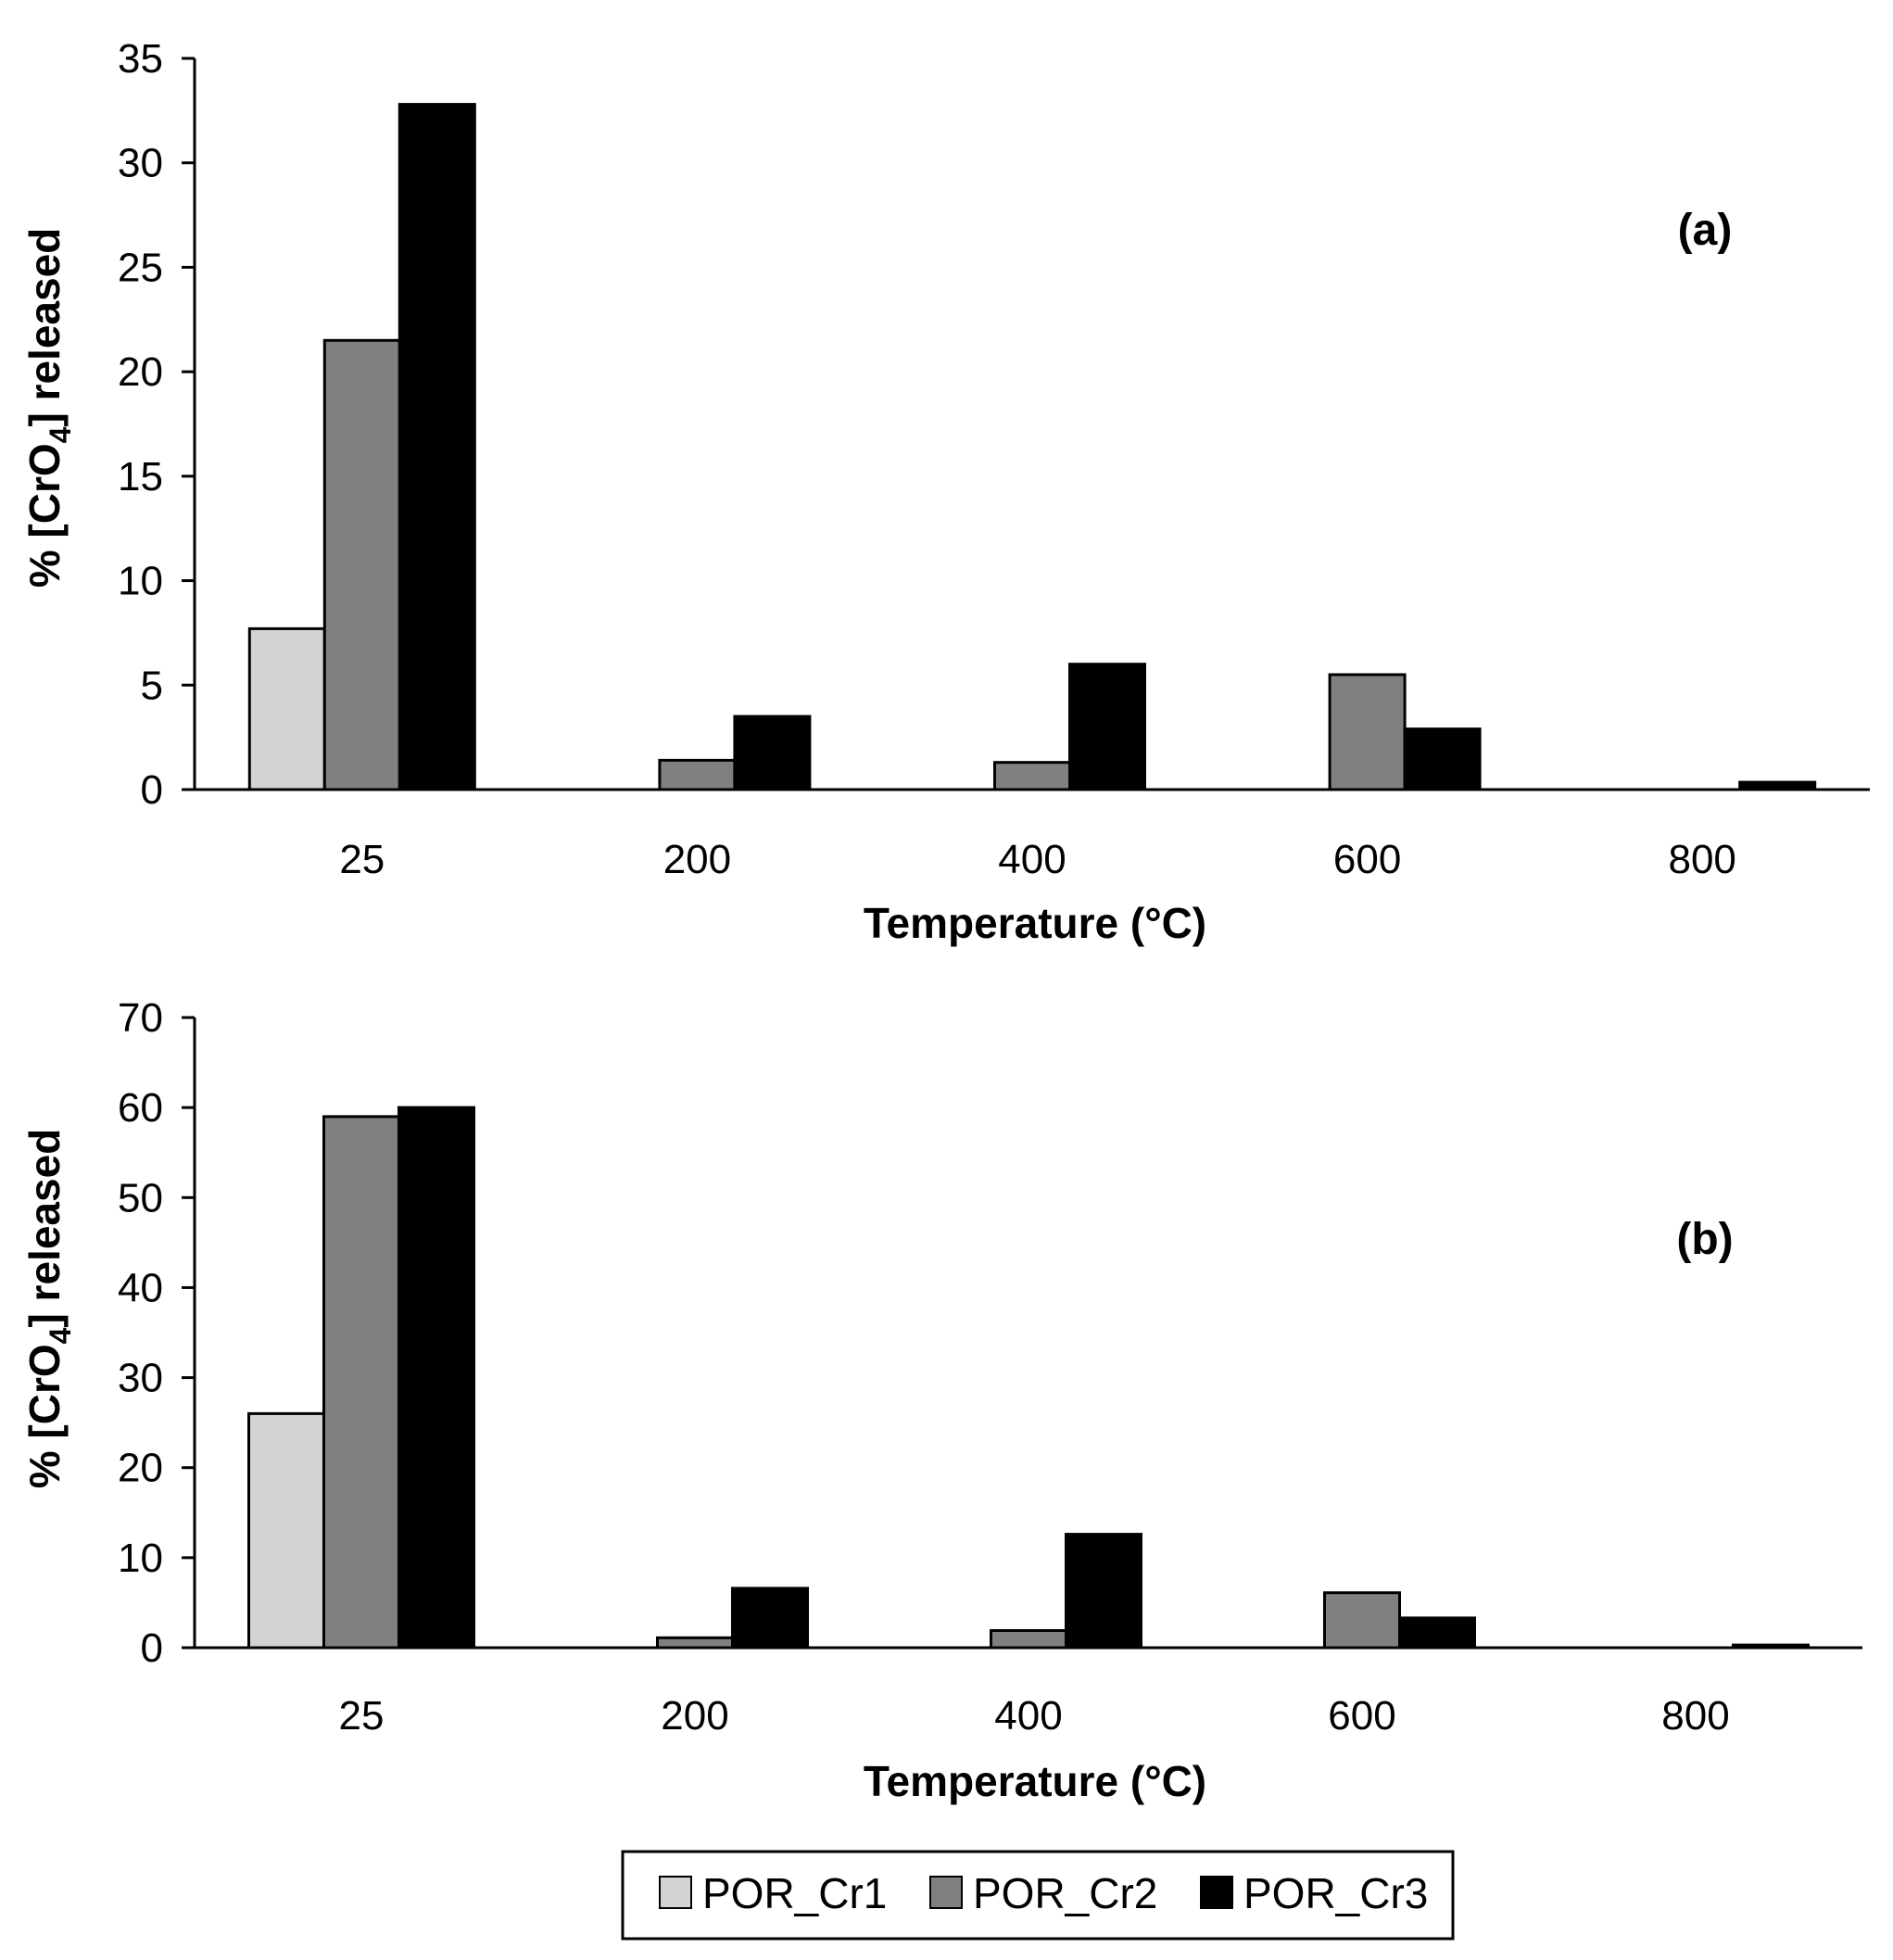  I want to click on x-ticks-a: 25 200 400 600 800, so click(1037, 859).